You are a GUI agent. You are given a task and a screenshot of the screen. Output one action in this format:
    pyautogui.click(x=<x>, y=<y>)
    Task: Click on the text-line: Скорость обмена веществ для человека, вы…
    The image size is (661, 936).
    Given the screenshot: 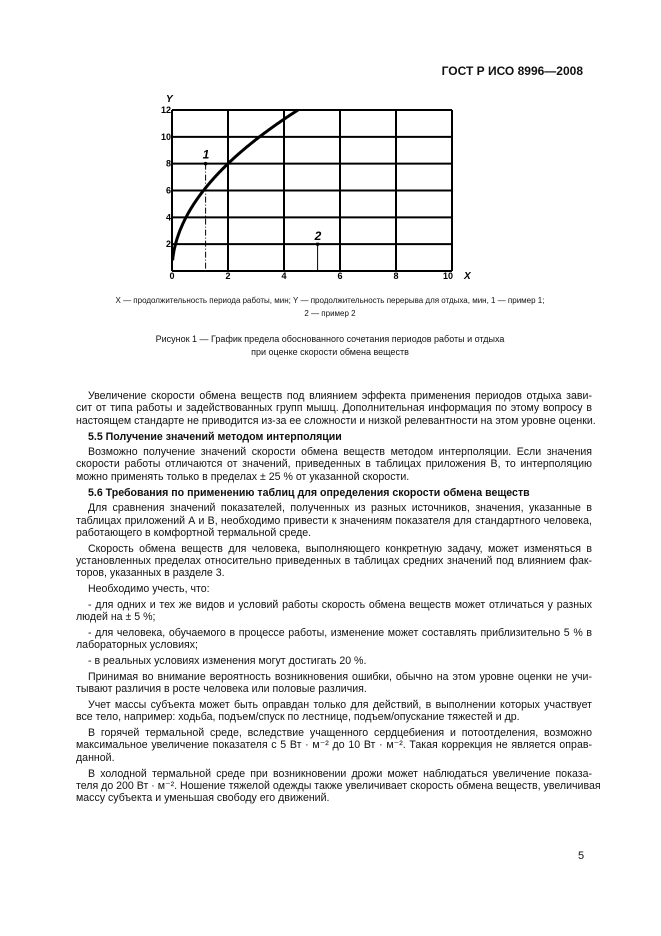 What is the action you would take?
    pyautogui.click(x=340, y=548)
    